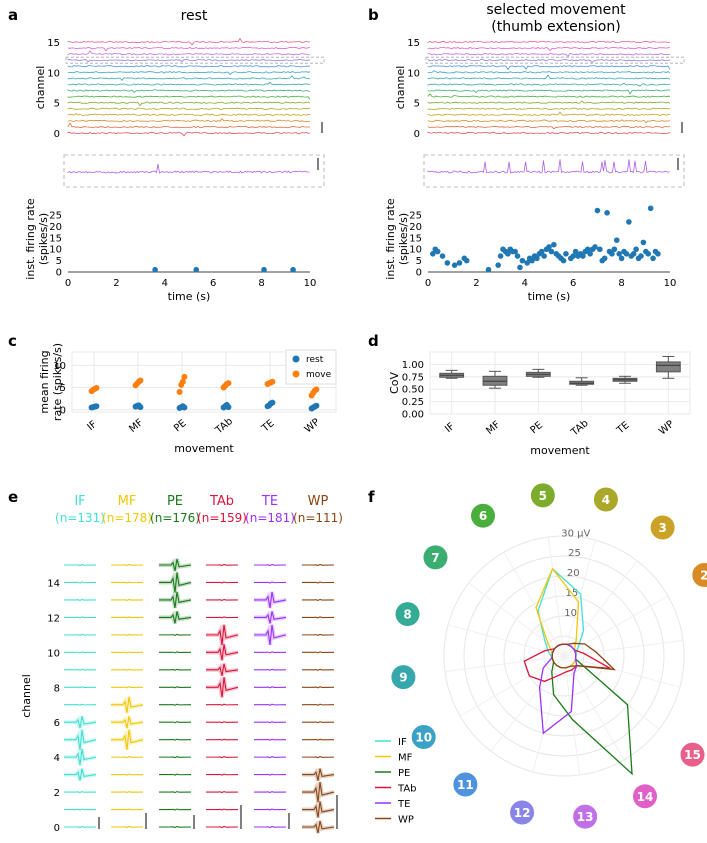  I want to click on x-tick-label: TE, so click(622, 428).